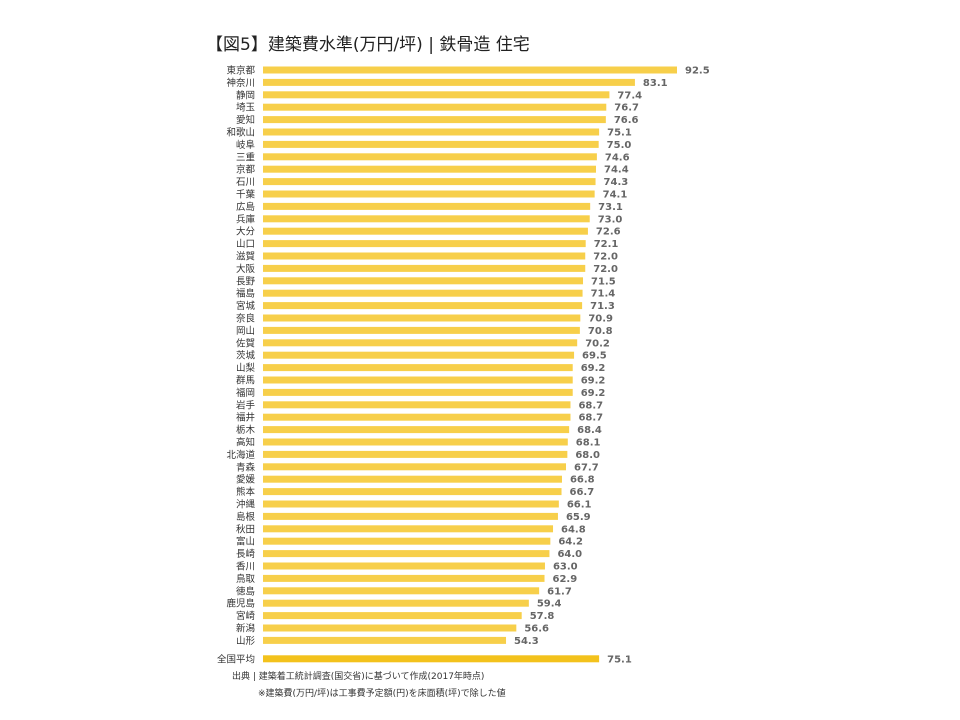 The height and width of the screenshot is (720, 960). What do you see at coordinates (589, 430) in the screenshot?
I see `value-label: 68.4` at bounding box center [589, 430].